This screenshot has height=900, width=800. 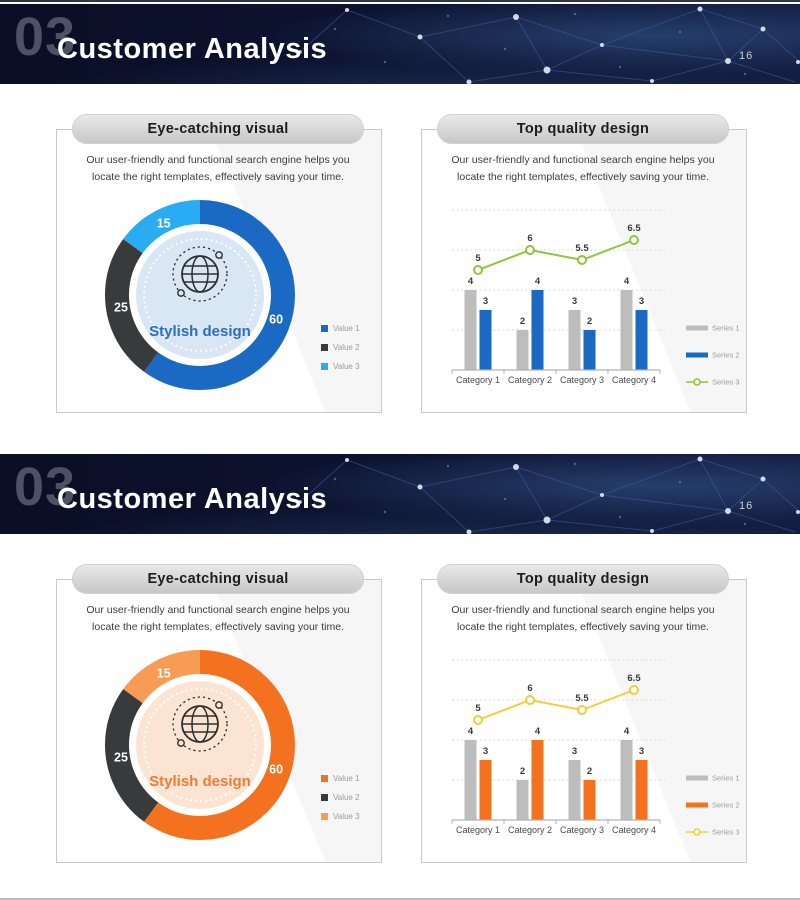 I want to click on donut-slice, so click(x=200, y=295).